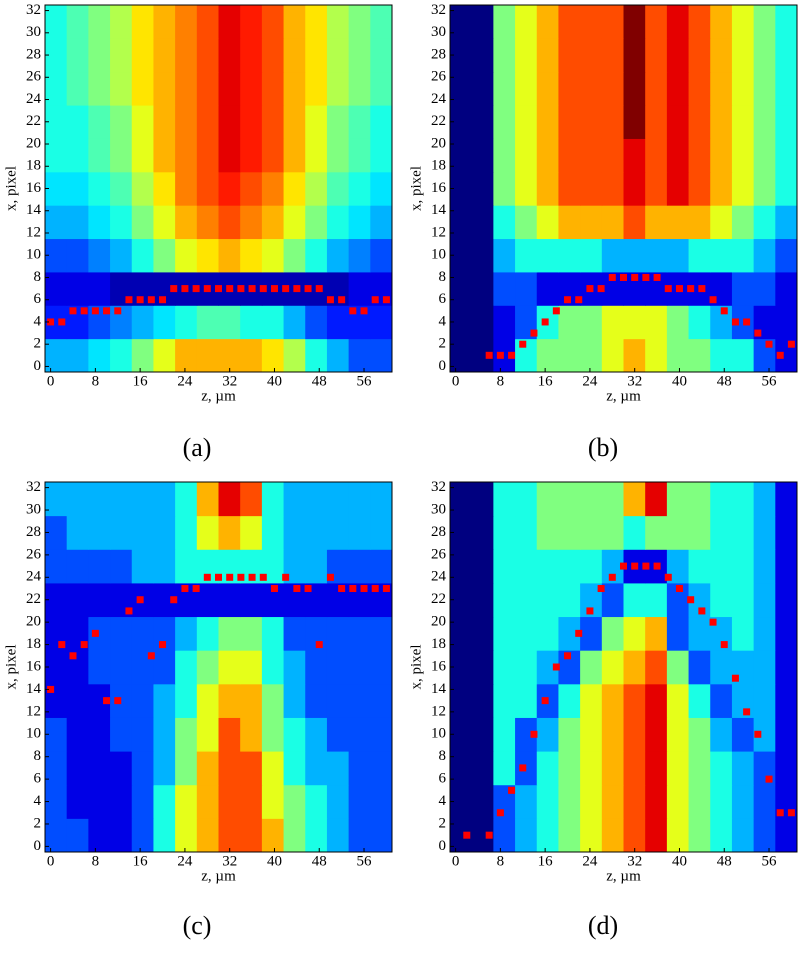 This screenshot has height=953, width=799. What do you see at coordinates (438, 509) in the screenshot?
I see `y-tick-label: 30` at bounding box center [438, 509].